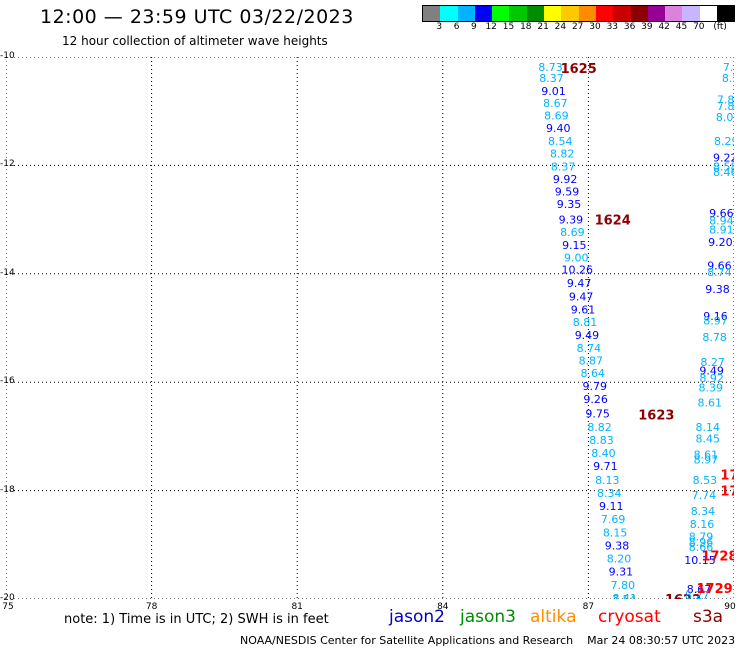  Describe the element at coordinates (7, 164) in the screenshot. I see `lat-tick-label: -12` at that location.